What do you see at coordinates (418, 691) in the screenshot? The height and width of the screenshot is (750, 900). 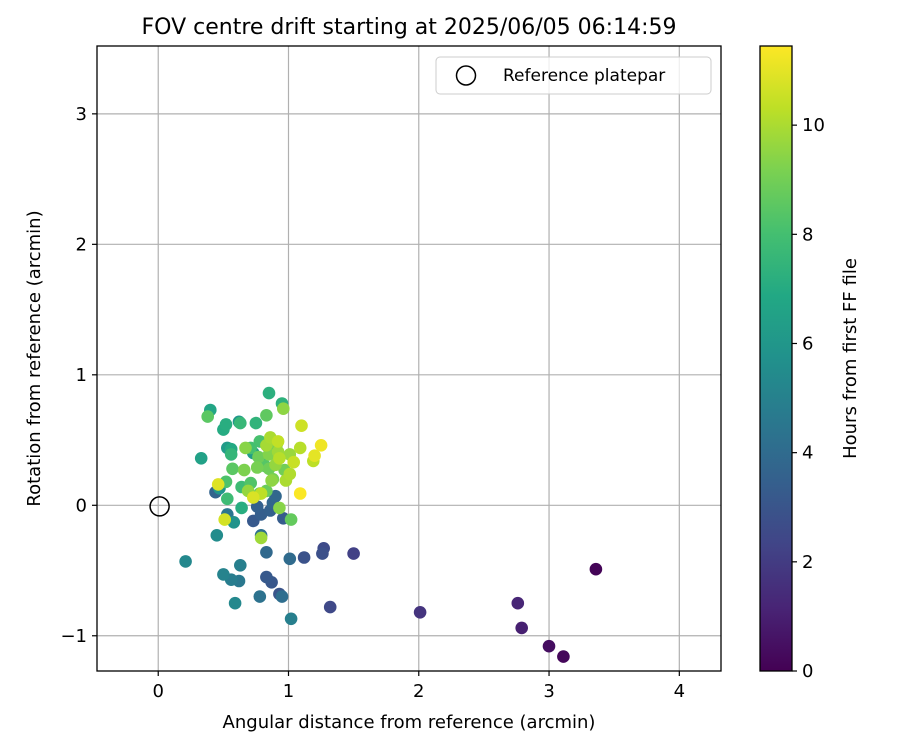 I see `x-tick-label: 2` at bounding box center [418, 691].